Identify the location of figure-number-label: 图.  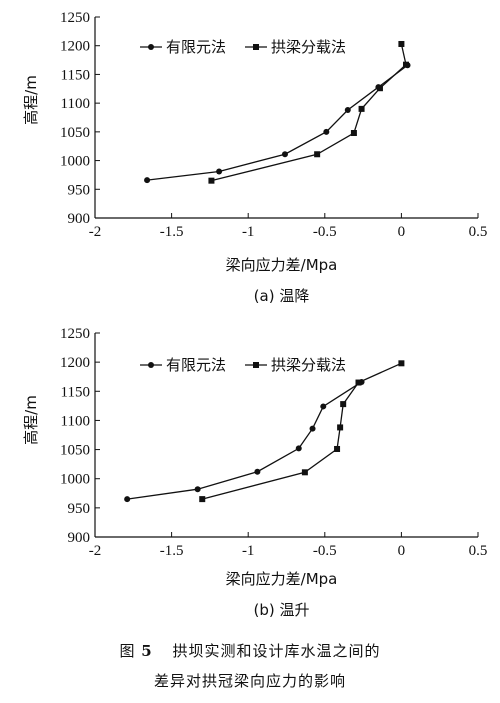
(127, 651).